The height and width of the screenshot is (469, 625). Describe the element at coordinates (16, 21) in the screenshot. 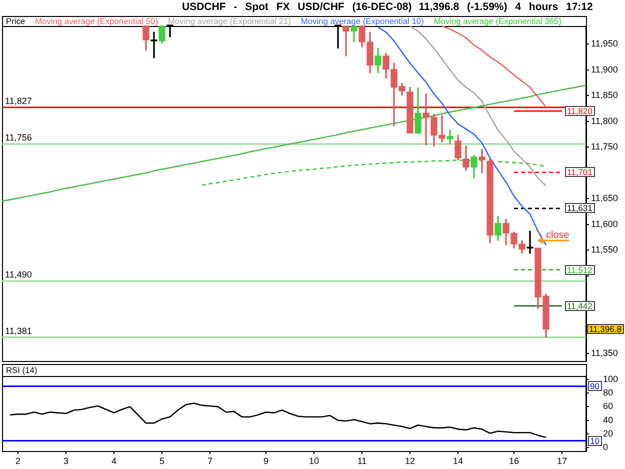

I see `legend-title: Price` at that location.